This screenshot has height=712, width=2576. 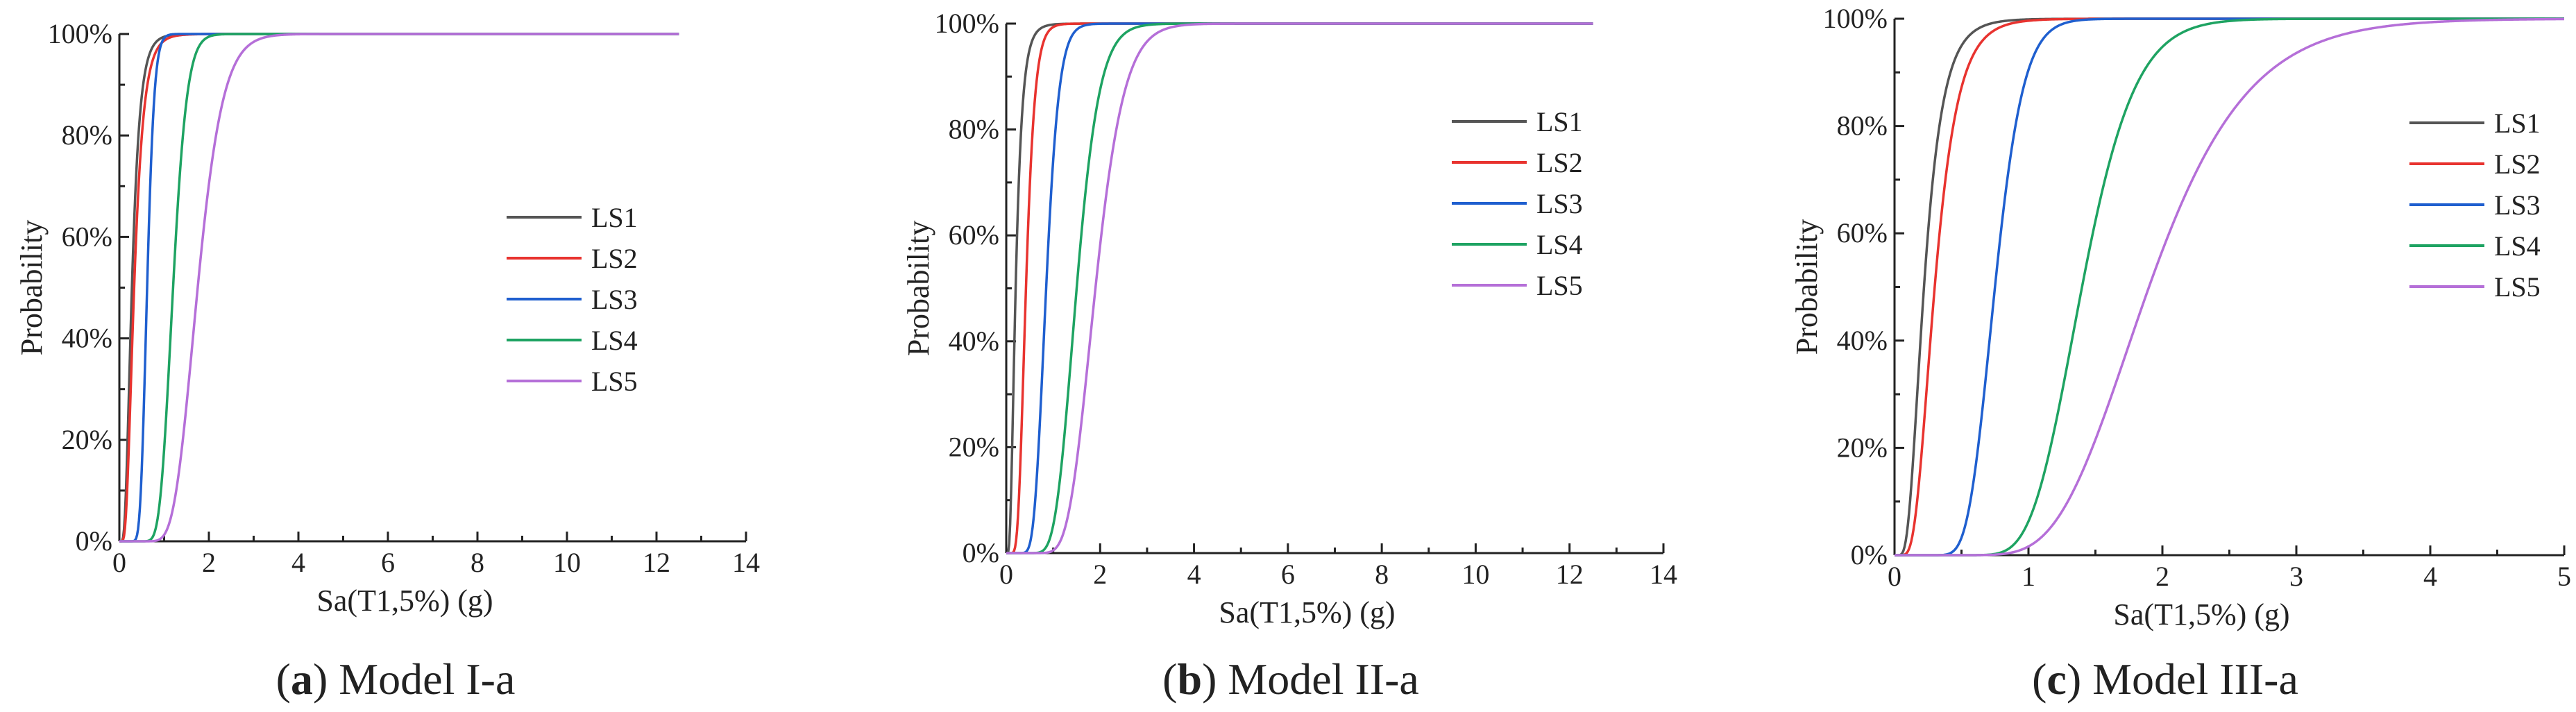 What do you see at coordinates (1291, 679) in the screenshot?
I see `panel-caption: (b) Model II-a` at bounding box center [1291, 679].